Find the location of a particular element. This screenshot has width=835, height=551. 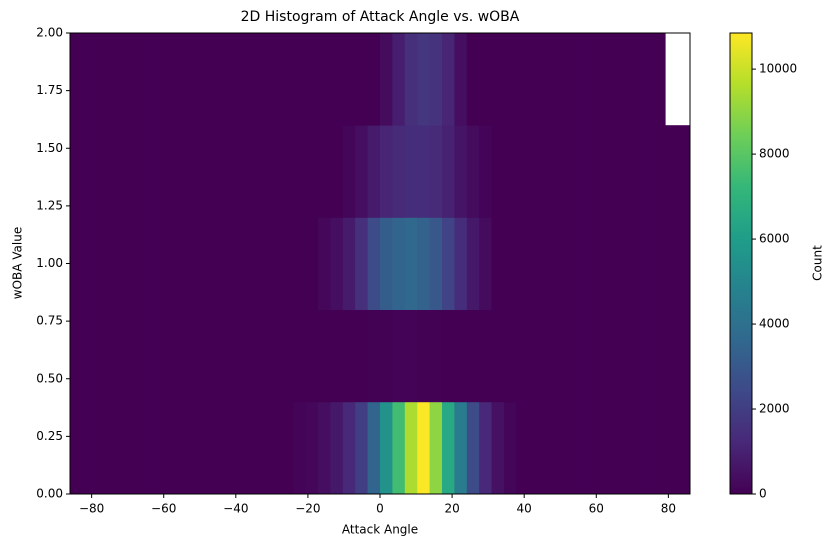

x-tick-label: 80 is located at coordinates (668, 509).